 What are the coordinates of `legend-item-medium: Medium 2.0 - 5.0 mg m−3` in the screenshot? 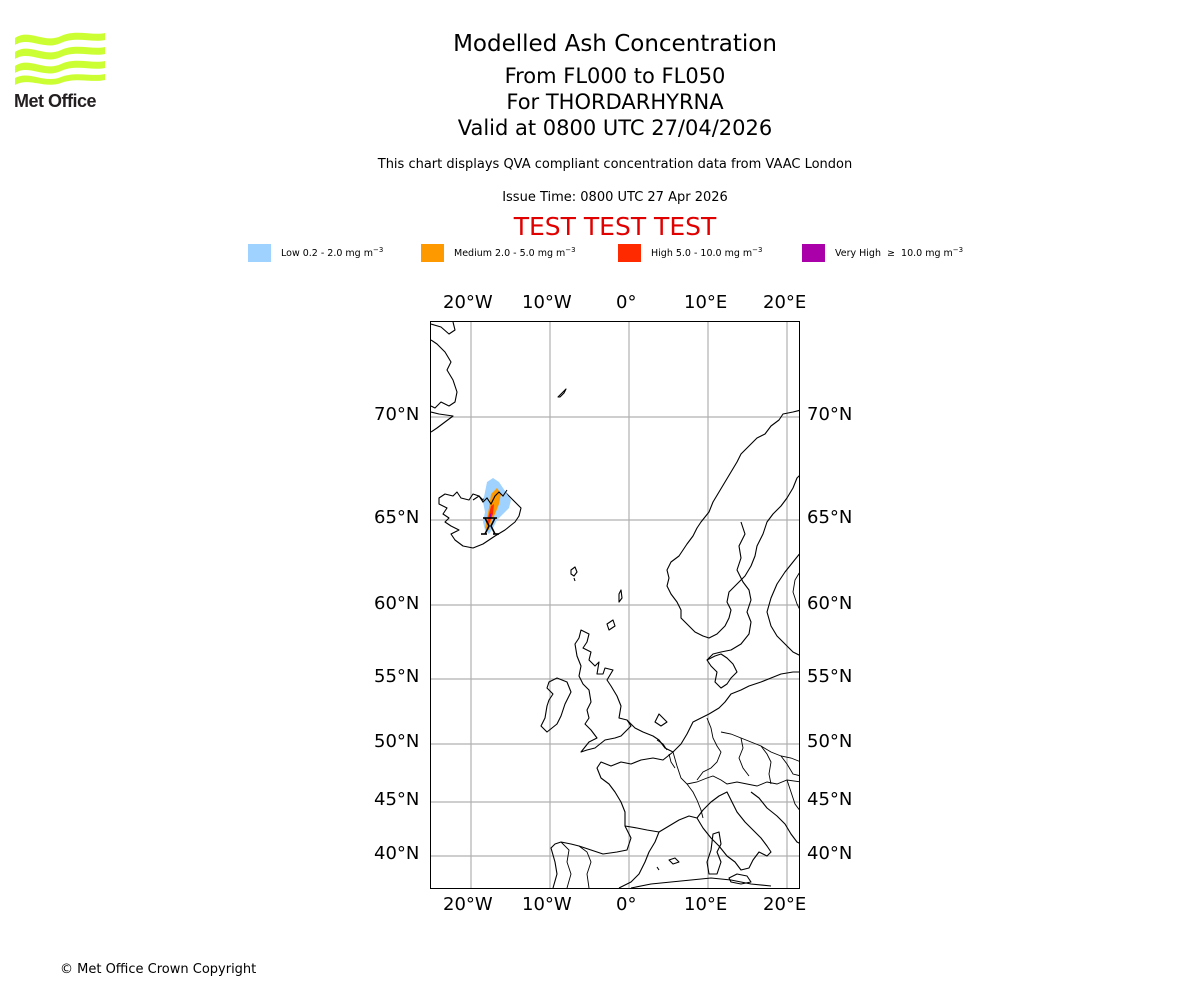 It's located at (498, 253).